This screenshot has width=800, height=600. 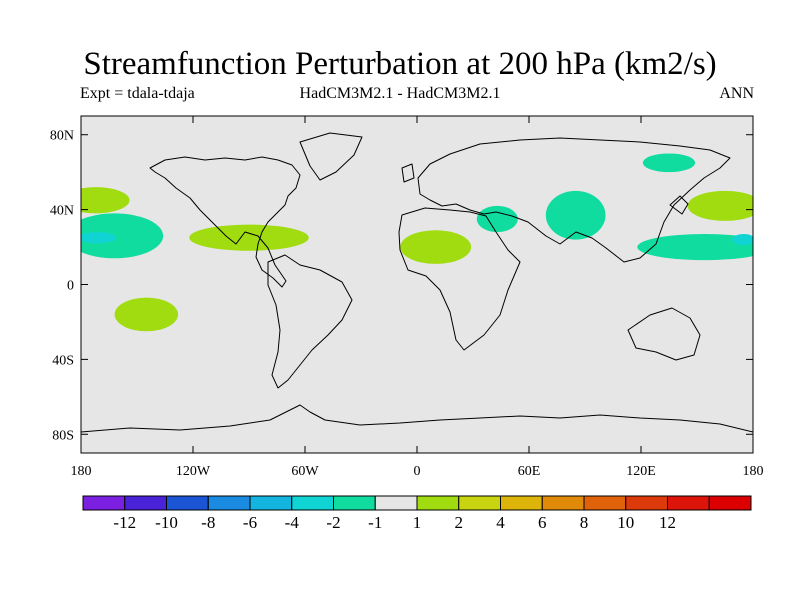 What do you see at coordinates (417, 471) in the screenshot?
I see `x-tick-label: 0` at bounding box center [417, 471].